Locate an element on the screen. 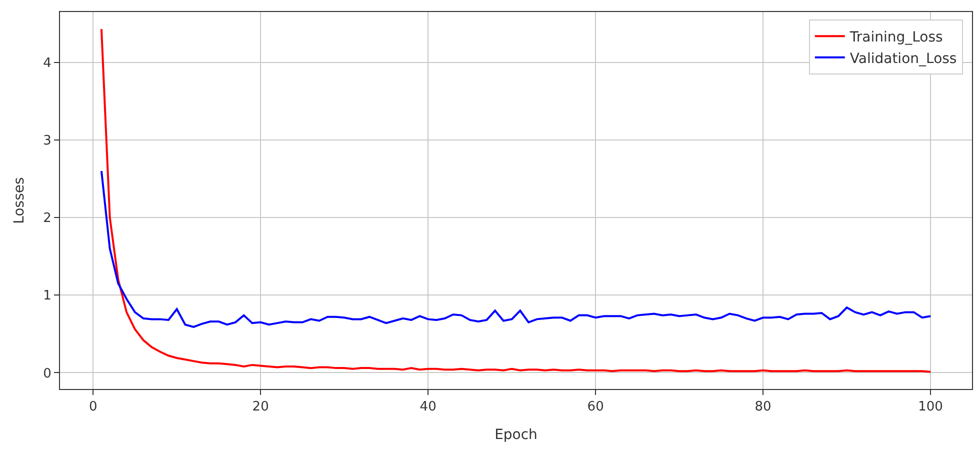 Image resolution: width=977 pixels, height=449 pixels. x-tick-label: 80 is located at coordinates (763, 407).